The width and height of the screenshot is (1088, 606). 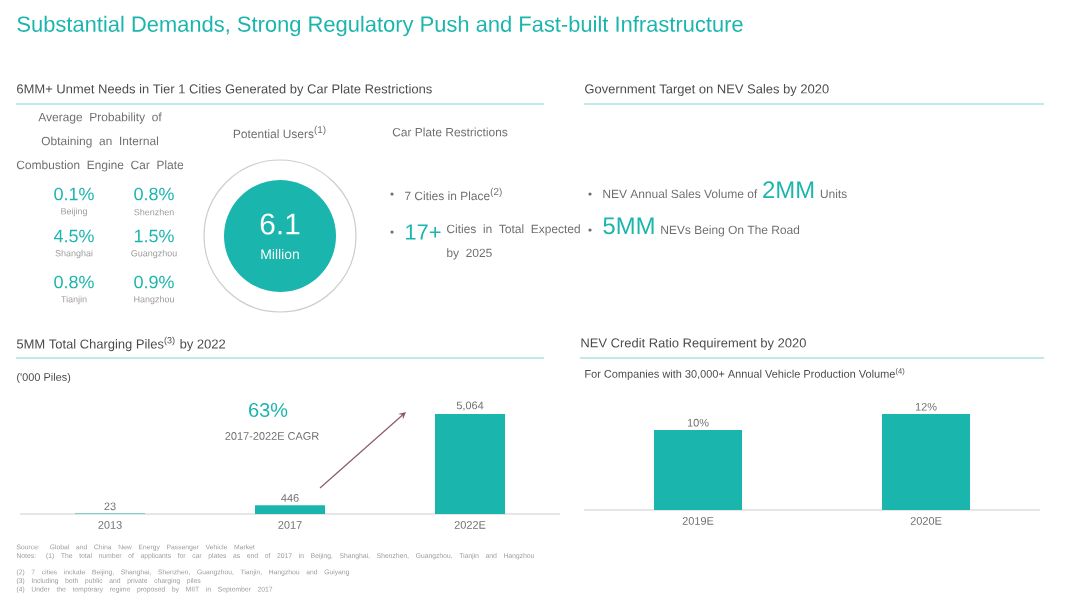 I want to click on text: 1.5%, so click(x=154, y=236).